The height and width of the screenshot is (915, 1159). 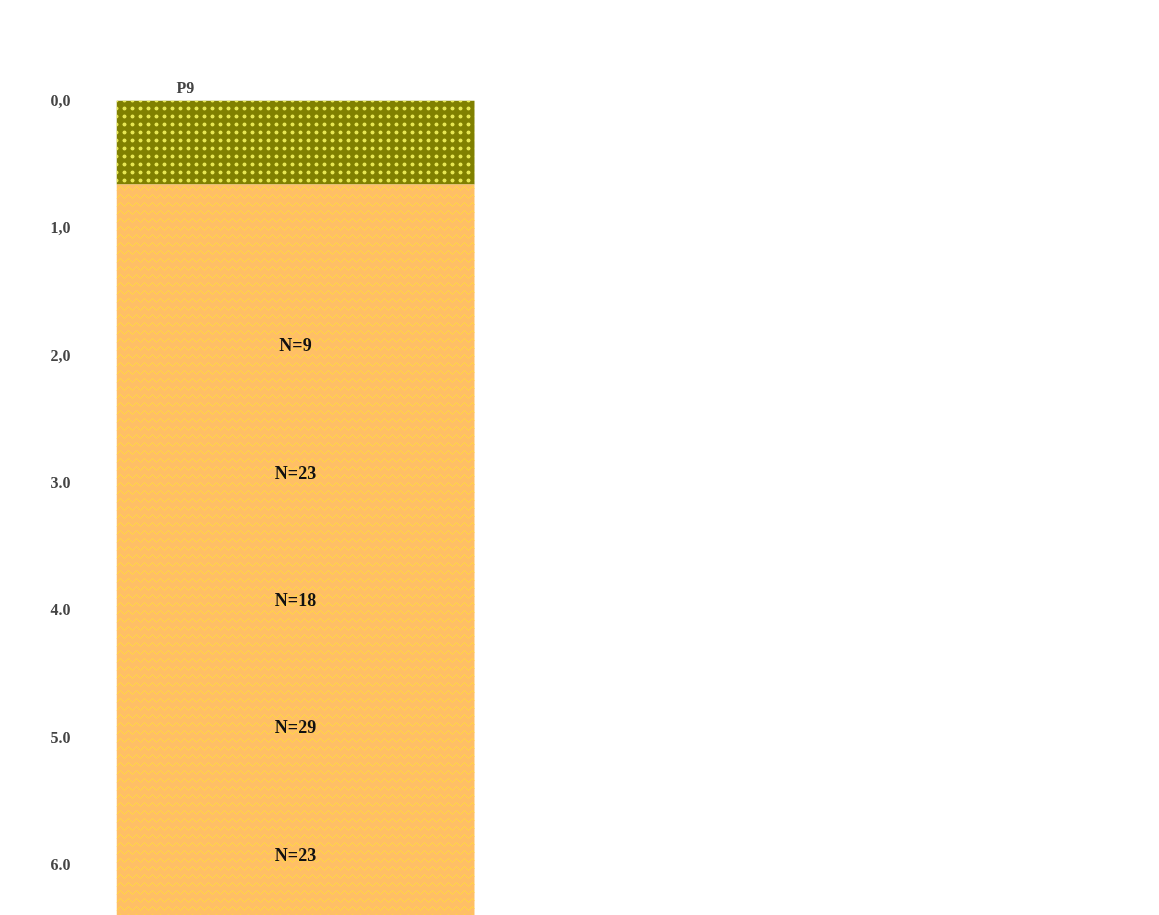 What do you see at coordinates (185, 87) in the screenshot?
I see `chart-title: P9` at bounding box center [185, 87].